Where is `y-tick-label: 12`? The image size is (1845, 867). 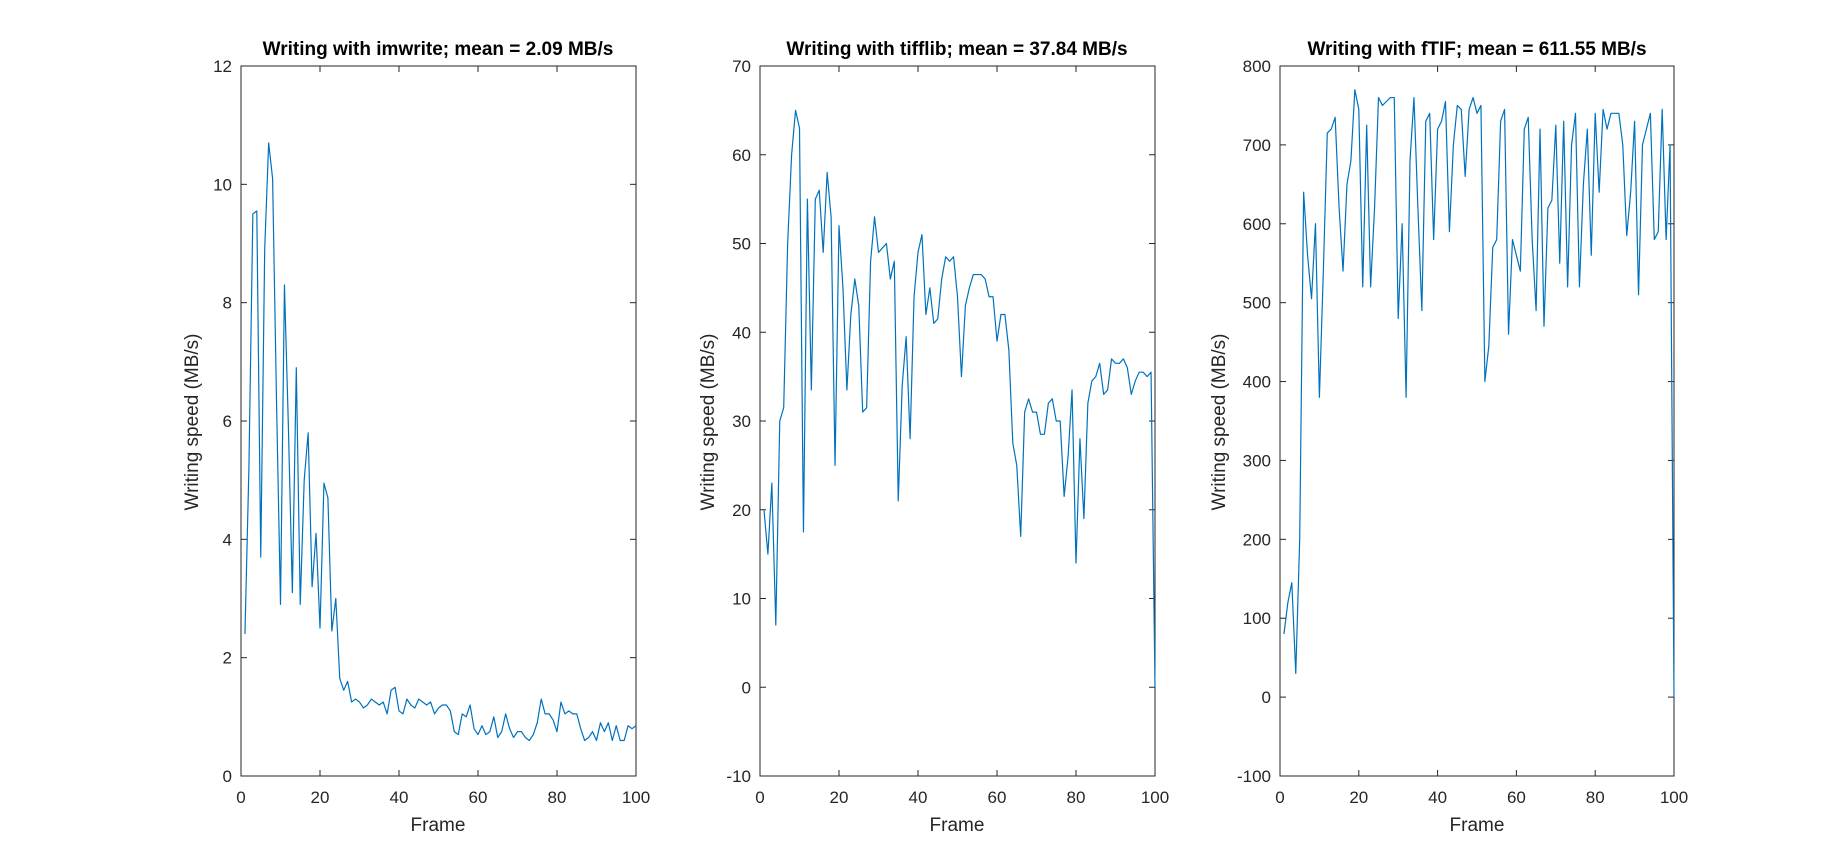 y-tick-label: 12 is located at coordinates (222, 66).